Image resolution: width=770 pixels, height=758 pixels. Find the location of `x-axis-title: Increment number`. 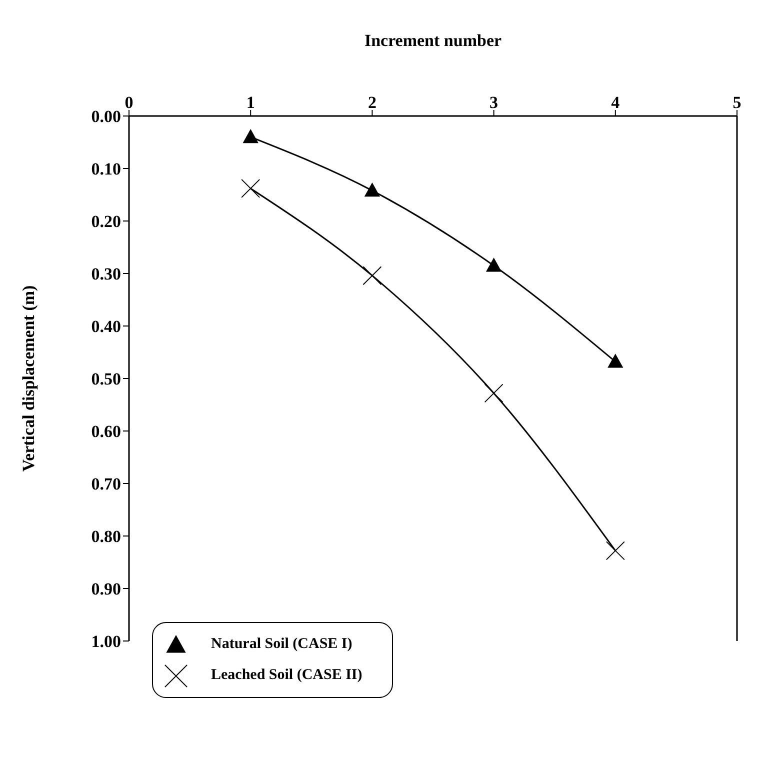

x-axis-title: Increment number is located at coordinates (433, 40).